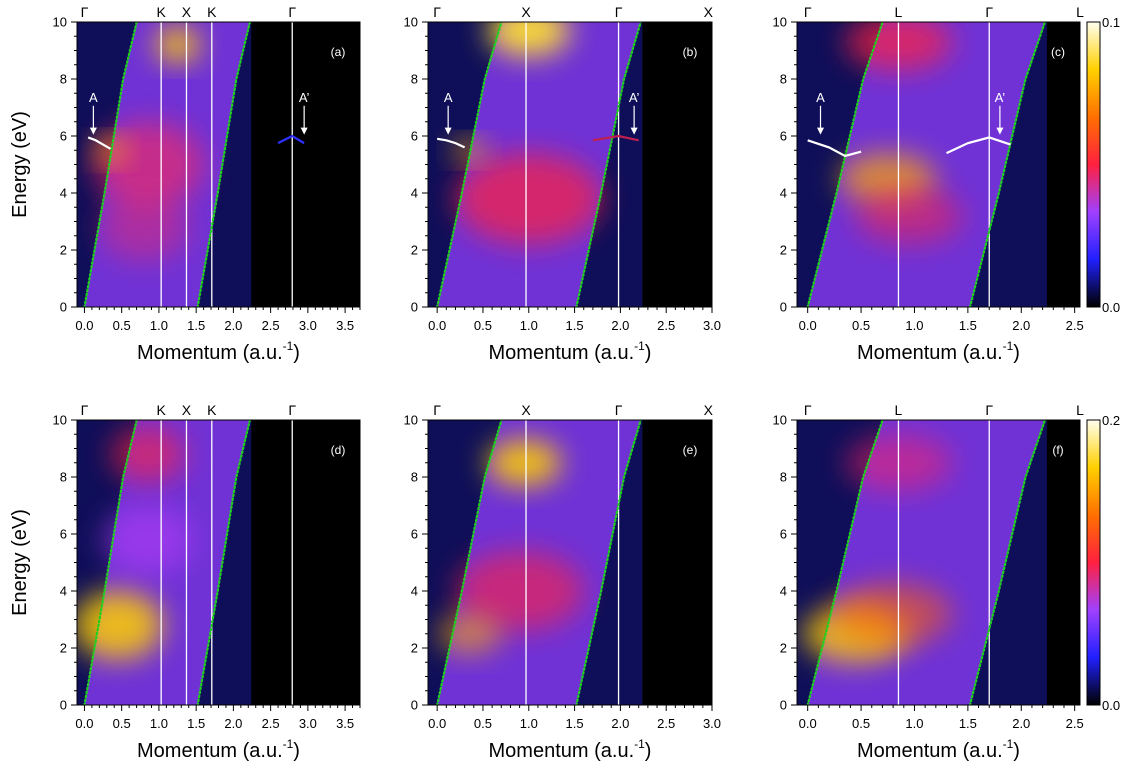 This screenshot has height=784, width=1139. Describe the element at coordinates (1058, 52) in the screenshot. I see `panel-label: (c)` at that location.